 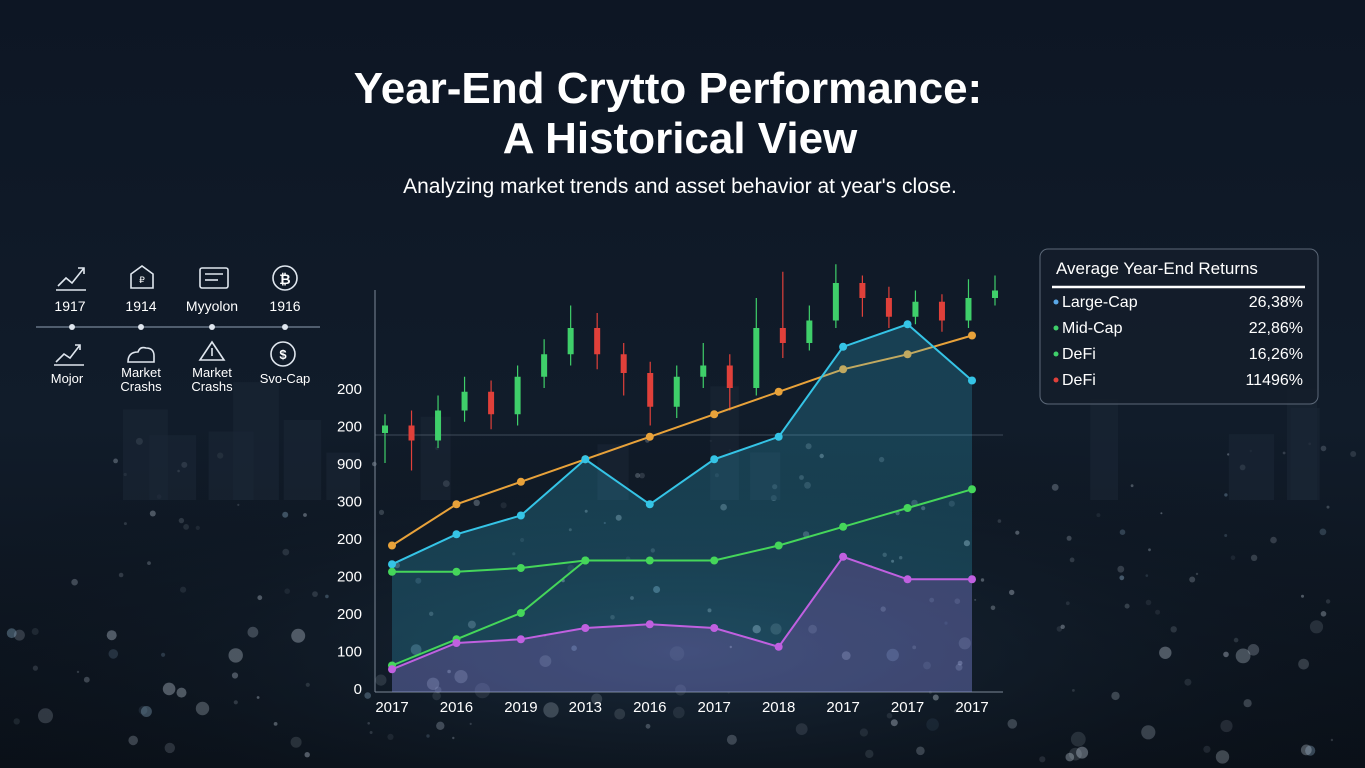 I want to click on y-tick-label: 100, so click(x=349, y=652).